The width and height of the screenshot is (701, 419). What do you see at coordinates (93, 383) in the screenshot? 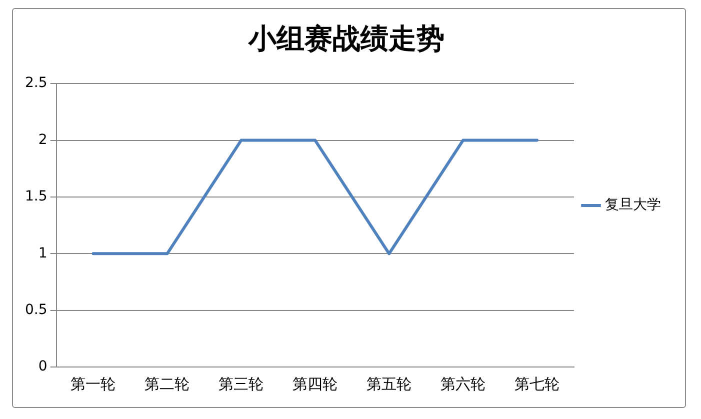
I see `x-tick-label: 第一轮` at bounding box center [93, 383].